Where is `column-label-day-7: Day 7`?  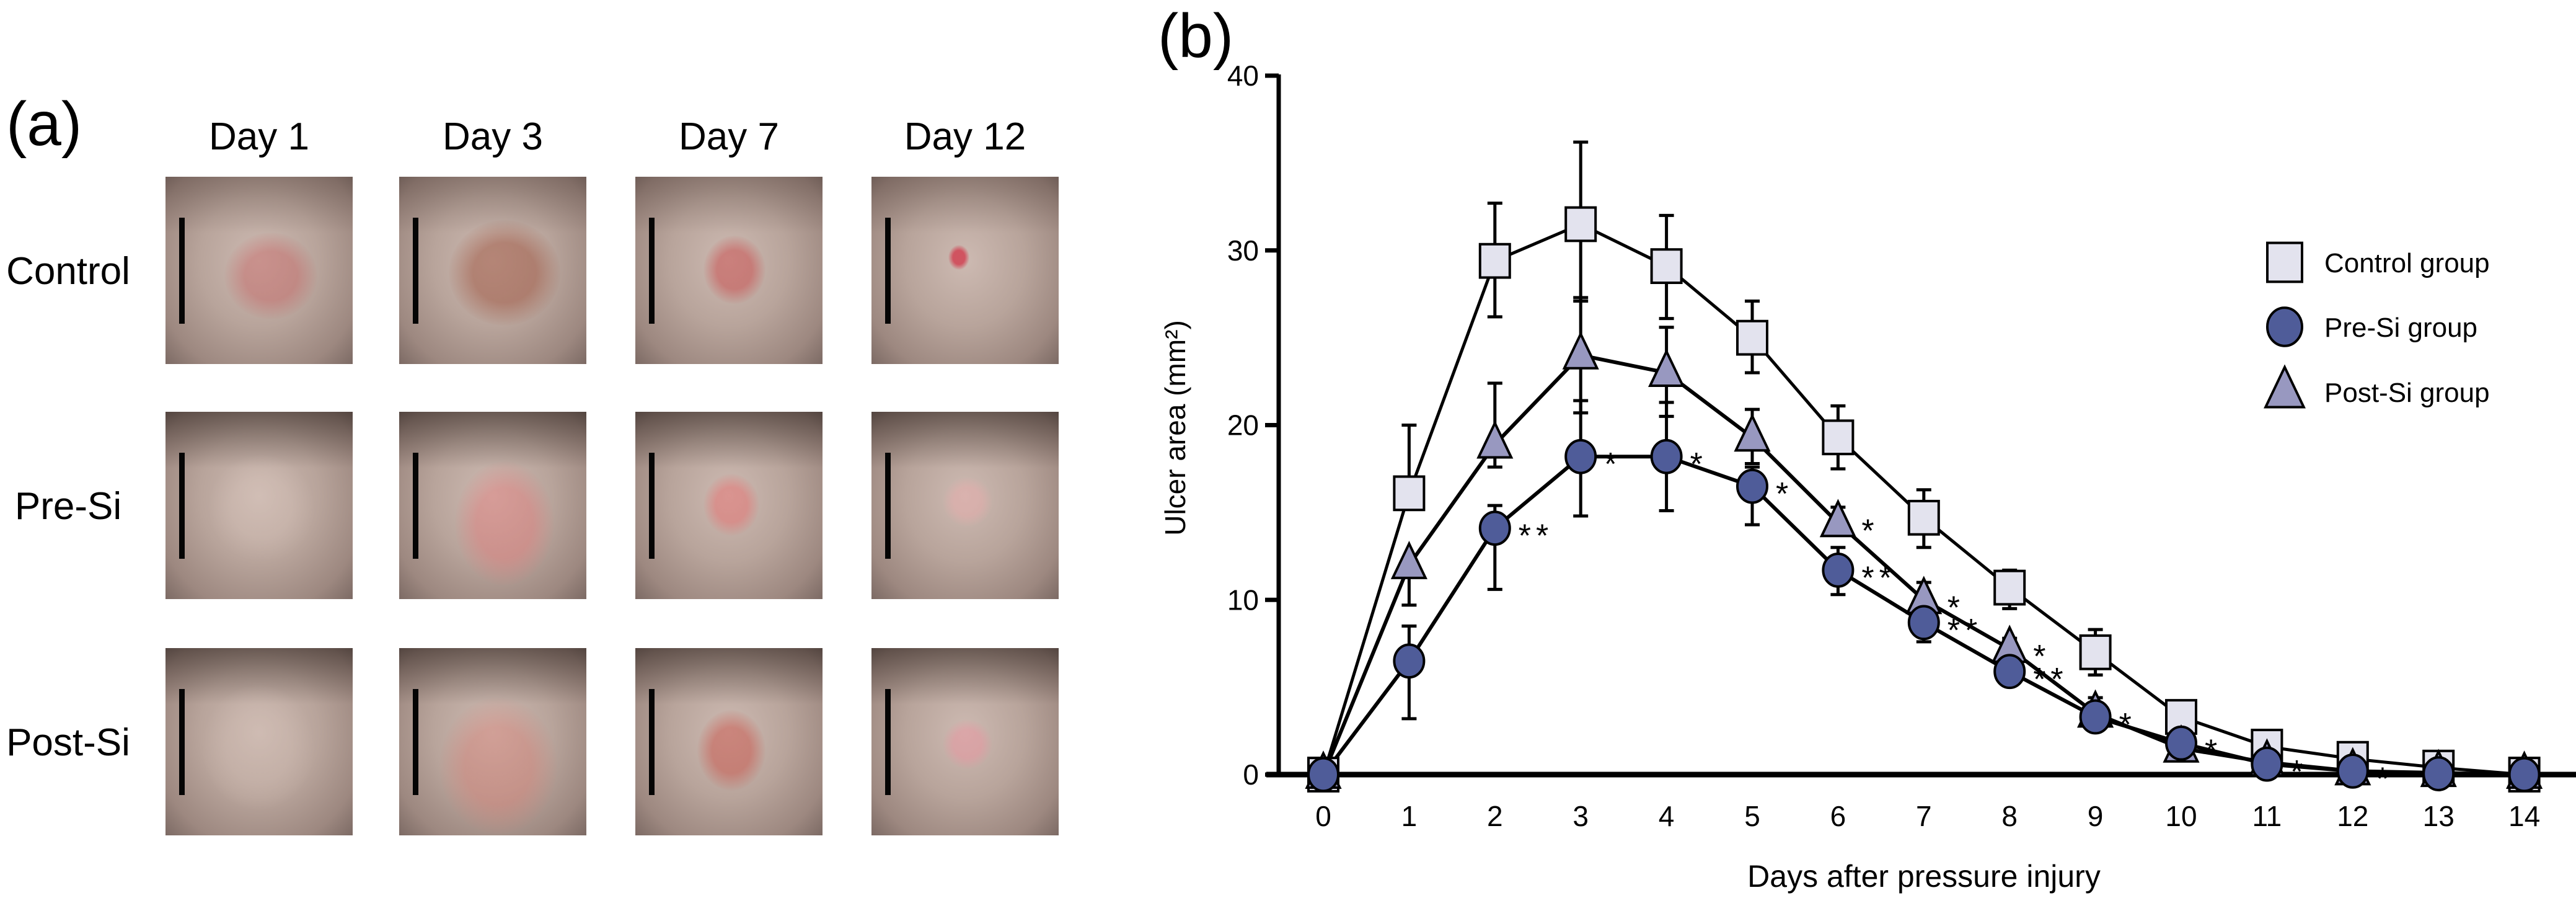 column-label-day-7: Day 7 is located at coordinates (729, 136).